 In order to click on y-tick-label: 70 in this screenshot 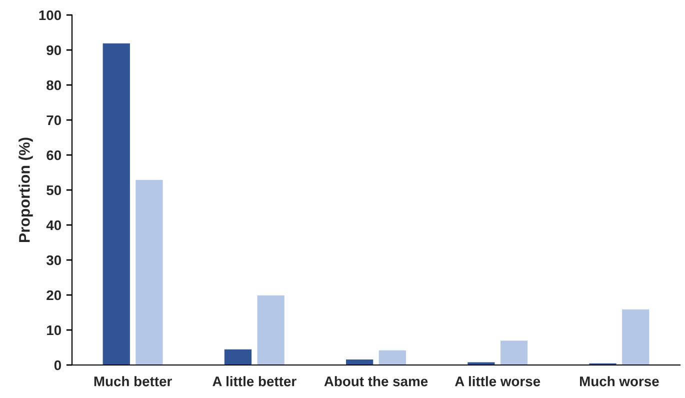, I will do `click(54, 120)`.